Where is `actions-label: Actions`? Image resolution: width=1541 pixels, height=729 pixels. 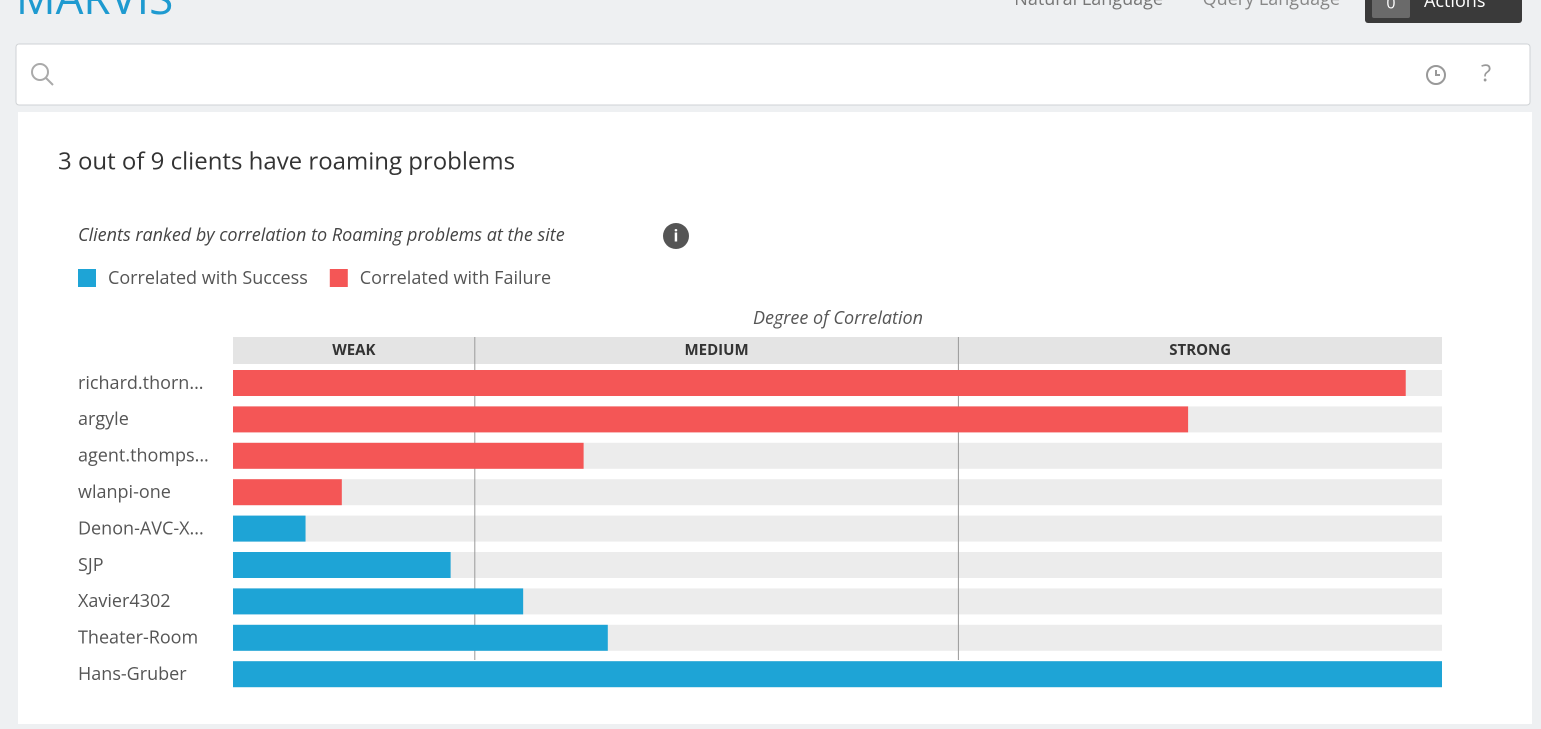 actions-label: Actions is located at coordinates (1454, 6).